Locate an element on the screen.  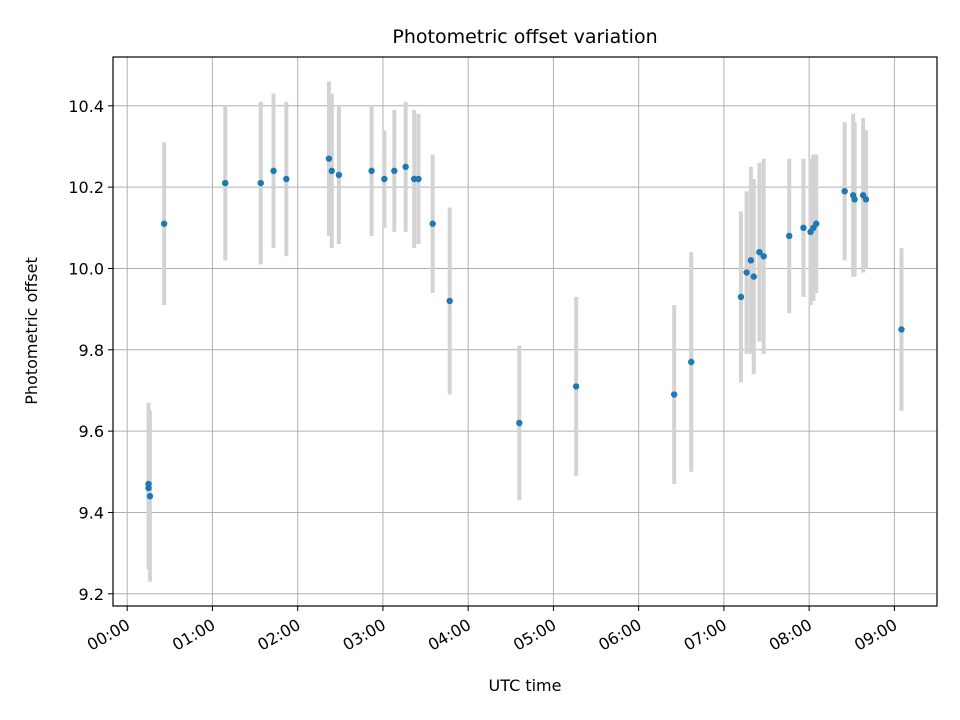
y-tick-label: 9.4 is located at coordinates (91, 512).